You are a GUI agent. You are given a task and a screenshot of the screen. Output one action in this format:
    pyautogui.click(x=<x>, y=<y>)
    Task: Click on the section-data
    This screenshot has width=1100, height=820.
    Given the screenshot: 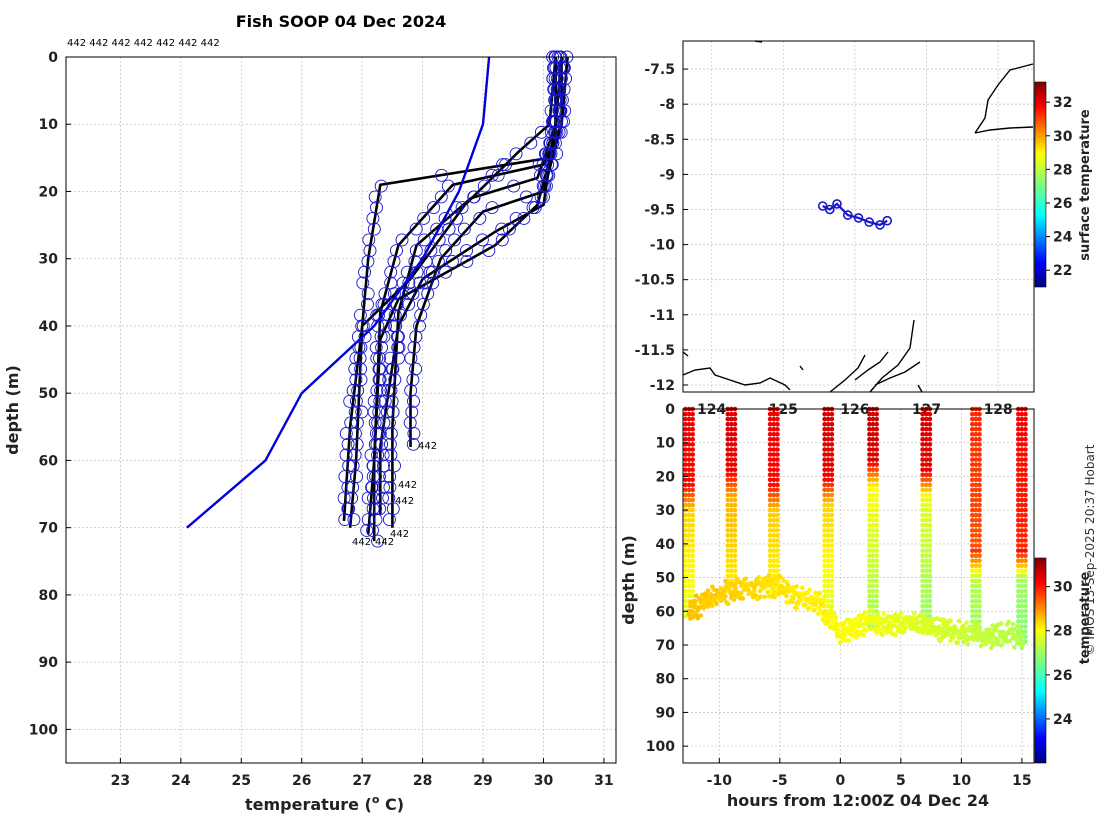 What is the action you would take?
    pyautogui.click(x=855, y=528)
    